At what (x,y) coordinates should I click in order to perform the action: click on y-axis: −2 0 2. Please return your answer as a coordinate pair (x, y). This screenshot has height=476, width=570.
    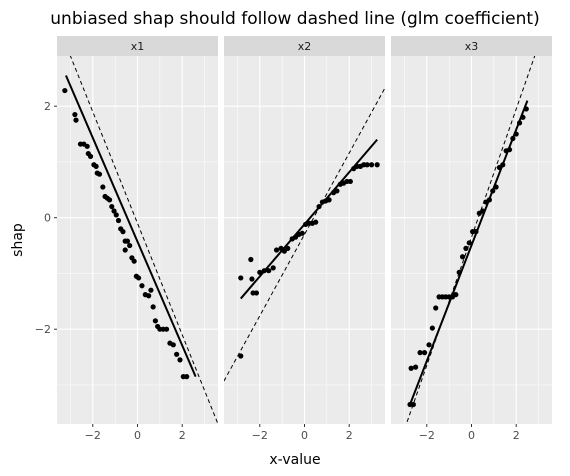
    Looking at the image, I should click on (46, 218).